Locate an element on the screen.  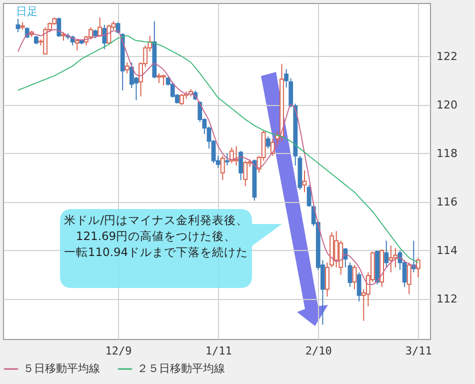
y-tick-label: 114 is located at coordinates (447, 250).